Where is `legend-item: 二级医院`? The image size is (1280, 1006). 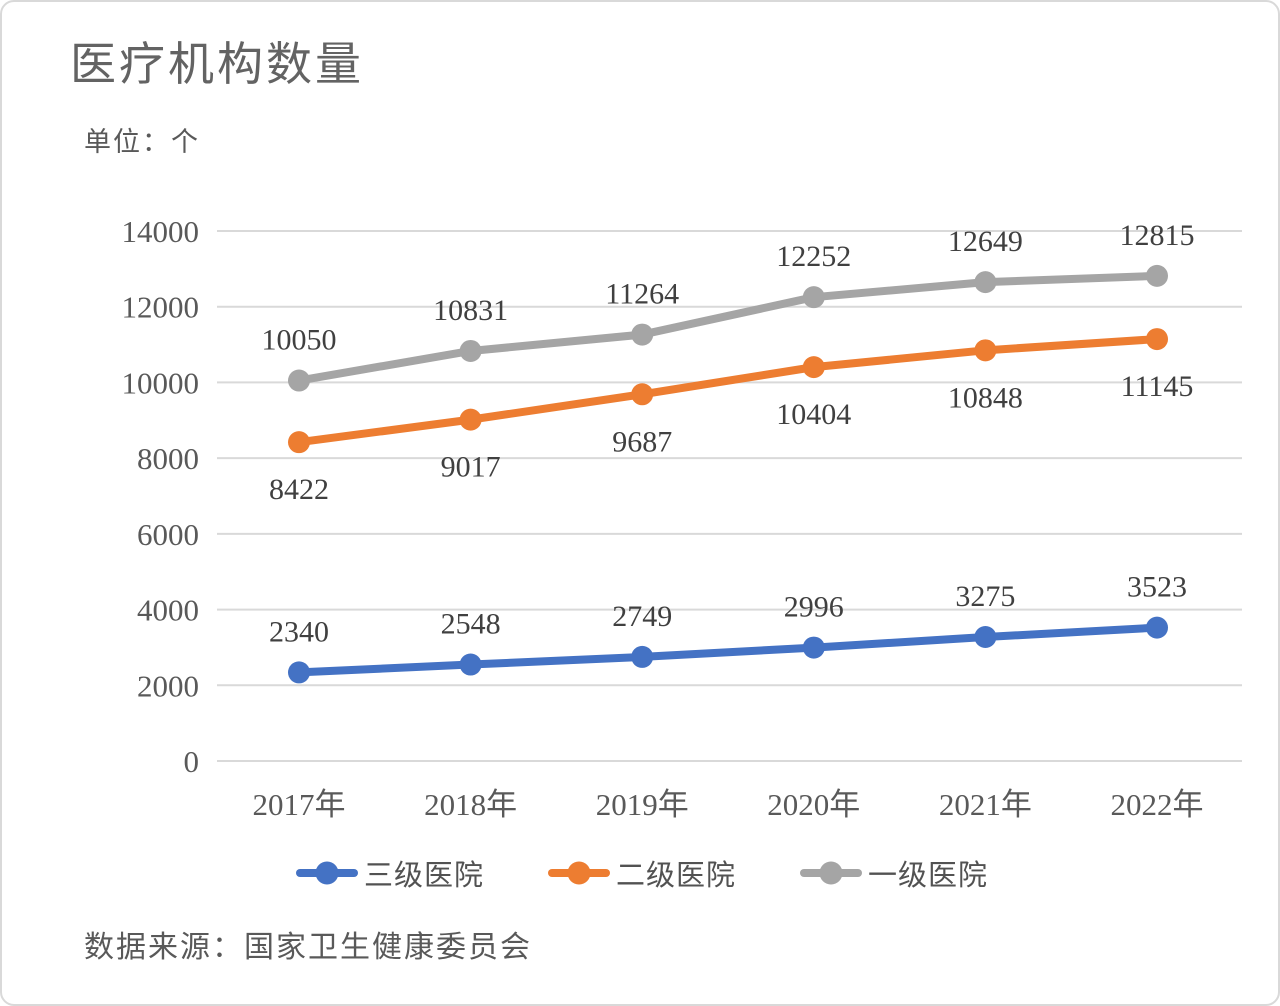
legend-item: 二级医院 is located at coordinates (641, 873).